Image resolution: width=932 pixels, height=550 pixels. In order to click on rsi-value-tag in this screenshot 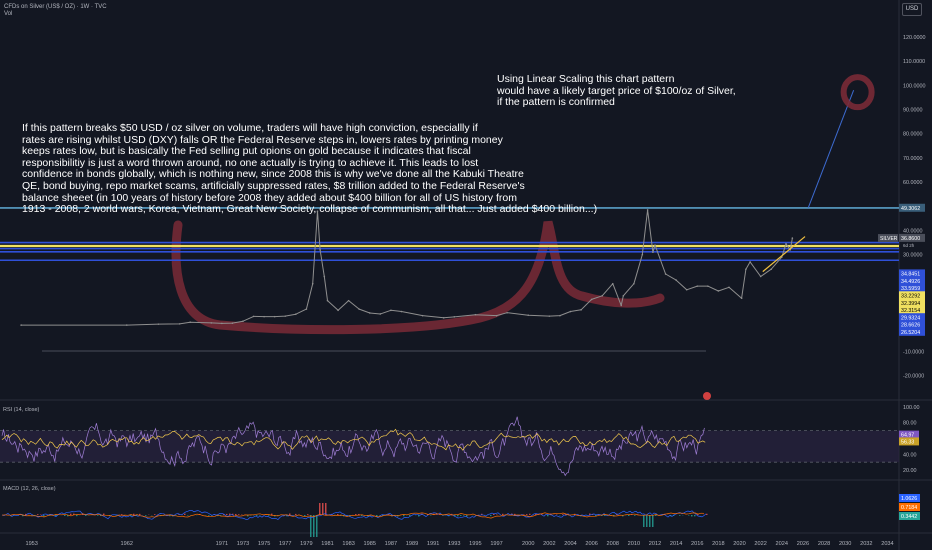, I will do `click(909, 441)`.